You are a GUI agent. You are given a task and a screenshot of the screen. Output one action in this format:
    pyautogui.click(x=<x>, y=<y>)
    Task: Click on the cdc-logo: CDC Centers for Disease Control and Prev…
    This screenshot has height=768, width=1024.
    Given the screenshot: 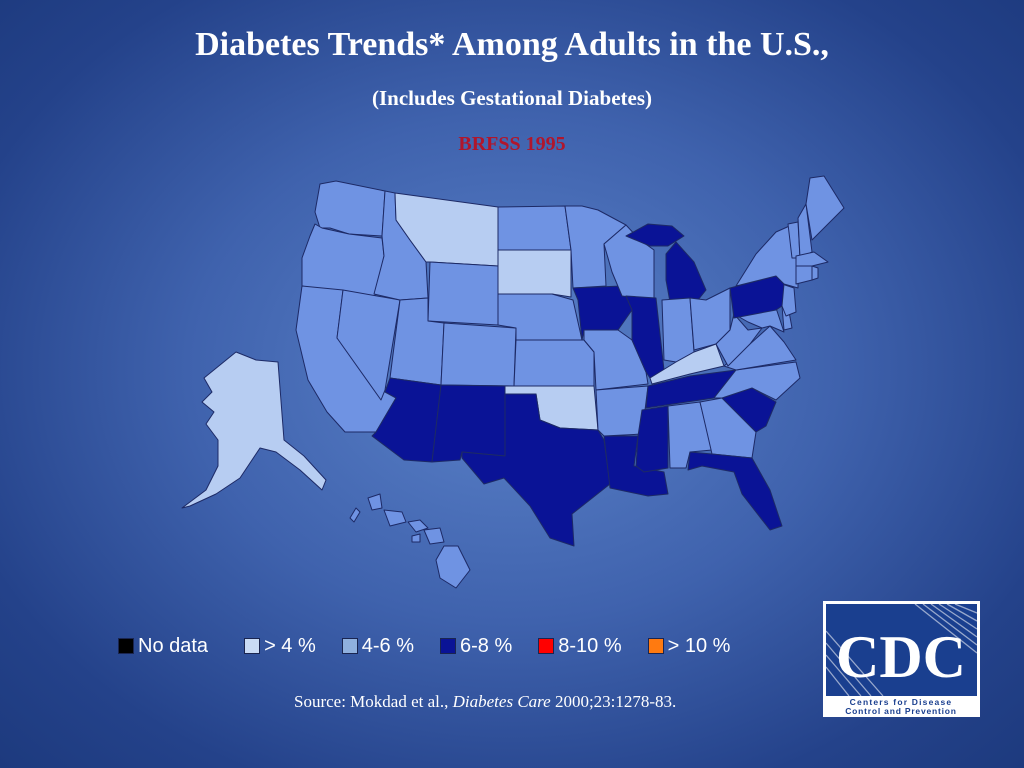 What is the action you would take?
    pyautogui.click(x=901, y=659)
    